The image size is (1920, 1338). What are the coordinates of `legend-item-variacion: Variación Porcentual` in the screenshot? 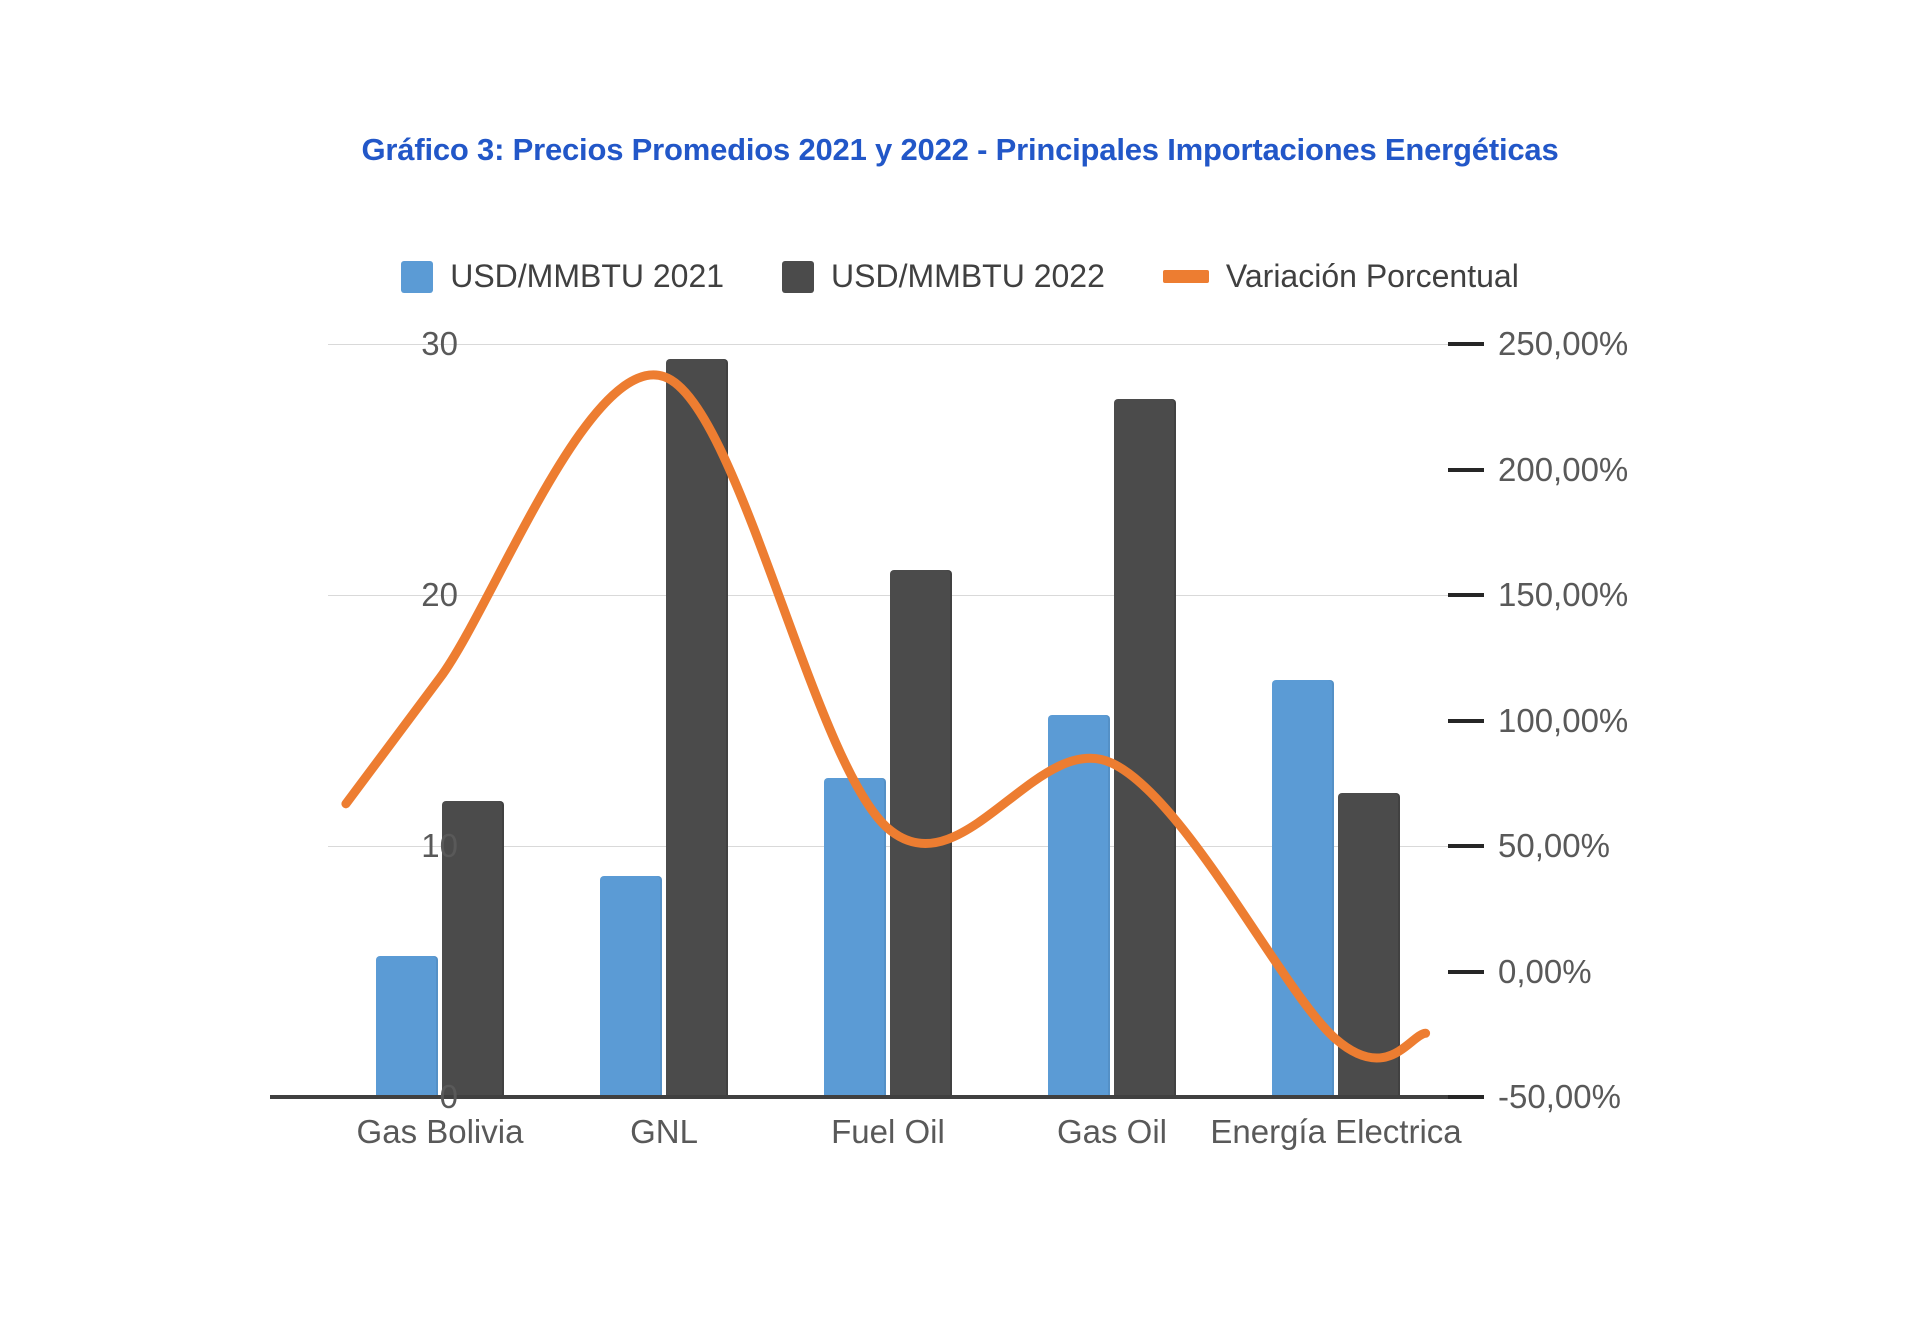 It's located at (1340, 276).